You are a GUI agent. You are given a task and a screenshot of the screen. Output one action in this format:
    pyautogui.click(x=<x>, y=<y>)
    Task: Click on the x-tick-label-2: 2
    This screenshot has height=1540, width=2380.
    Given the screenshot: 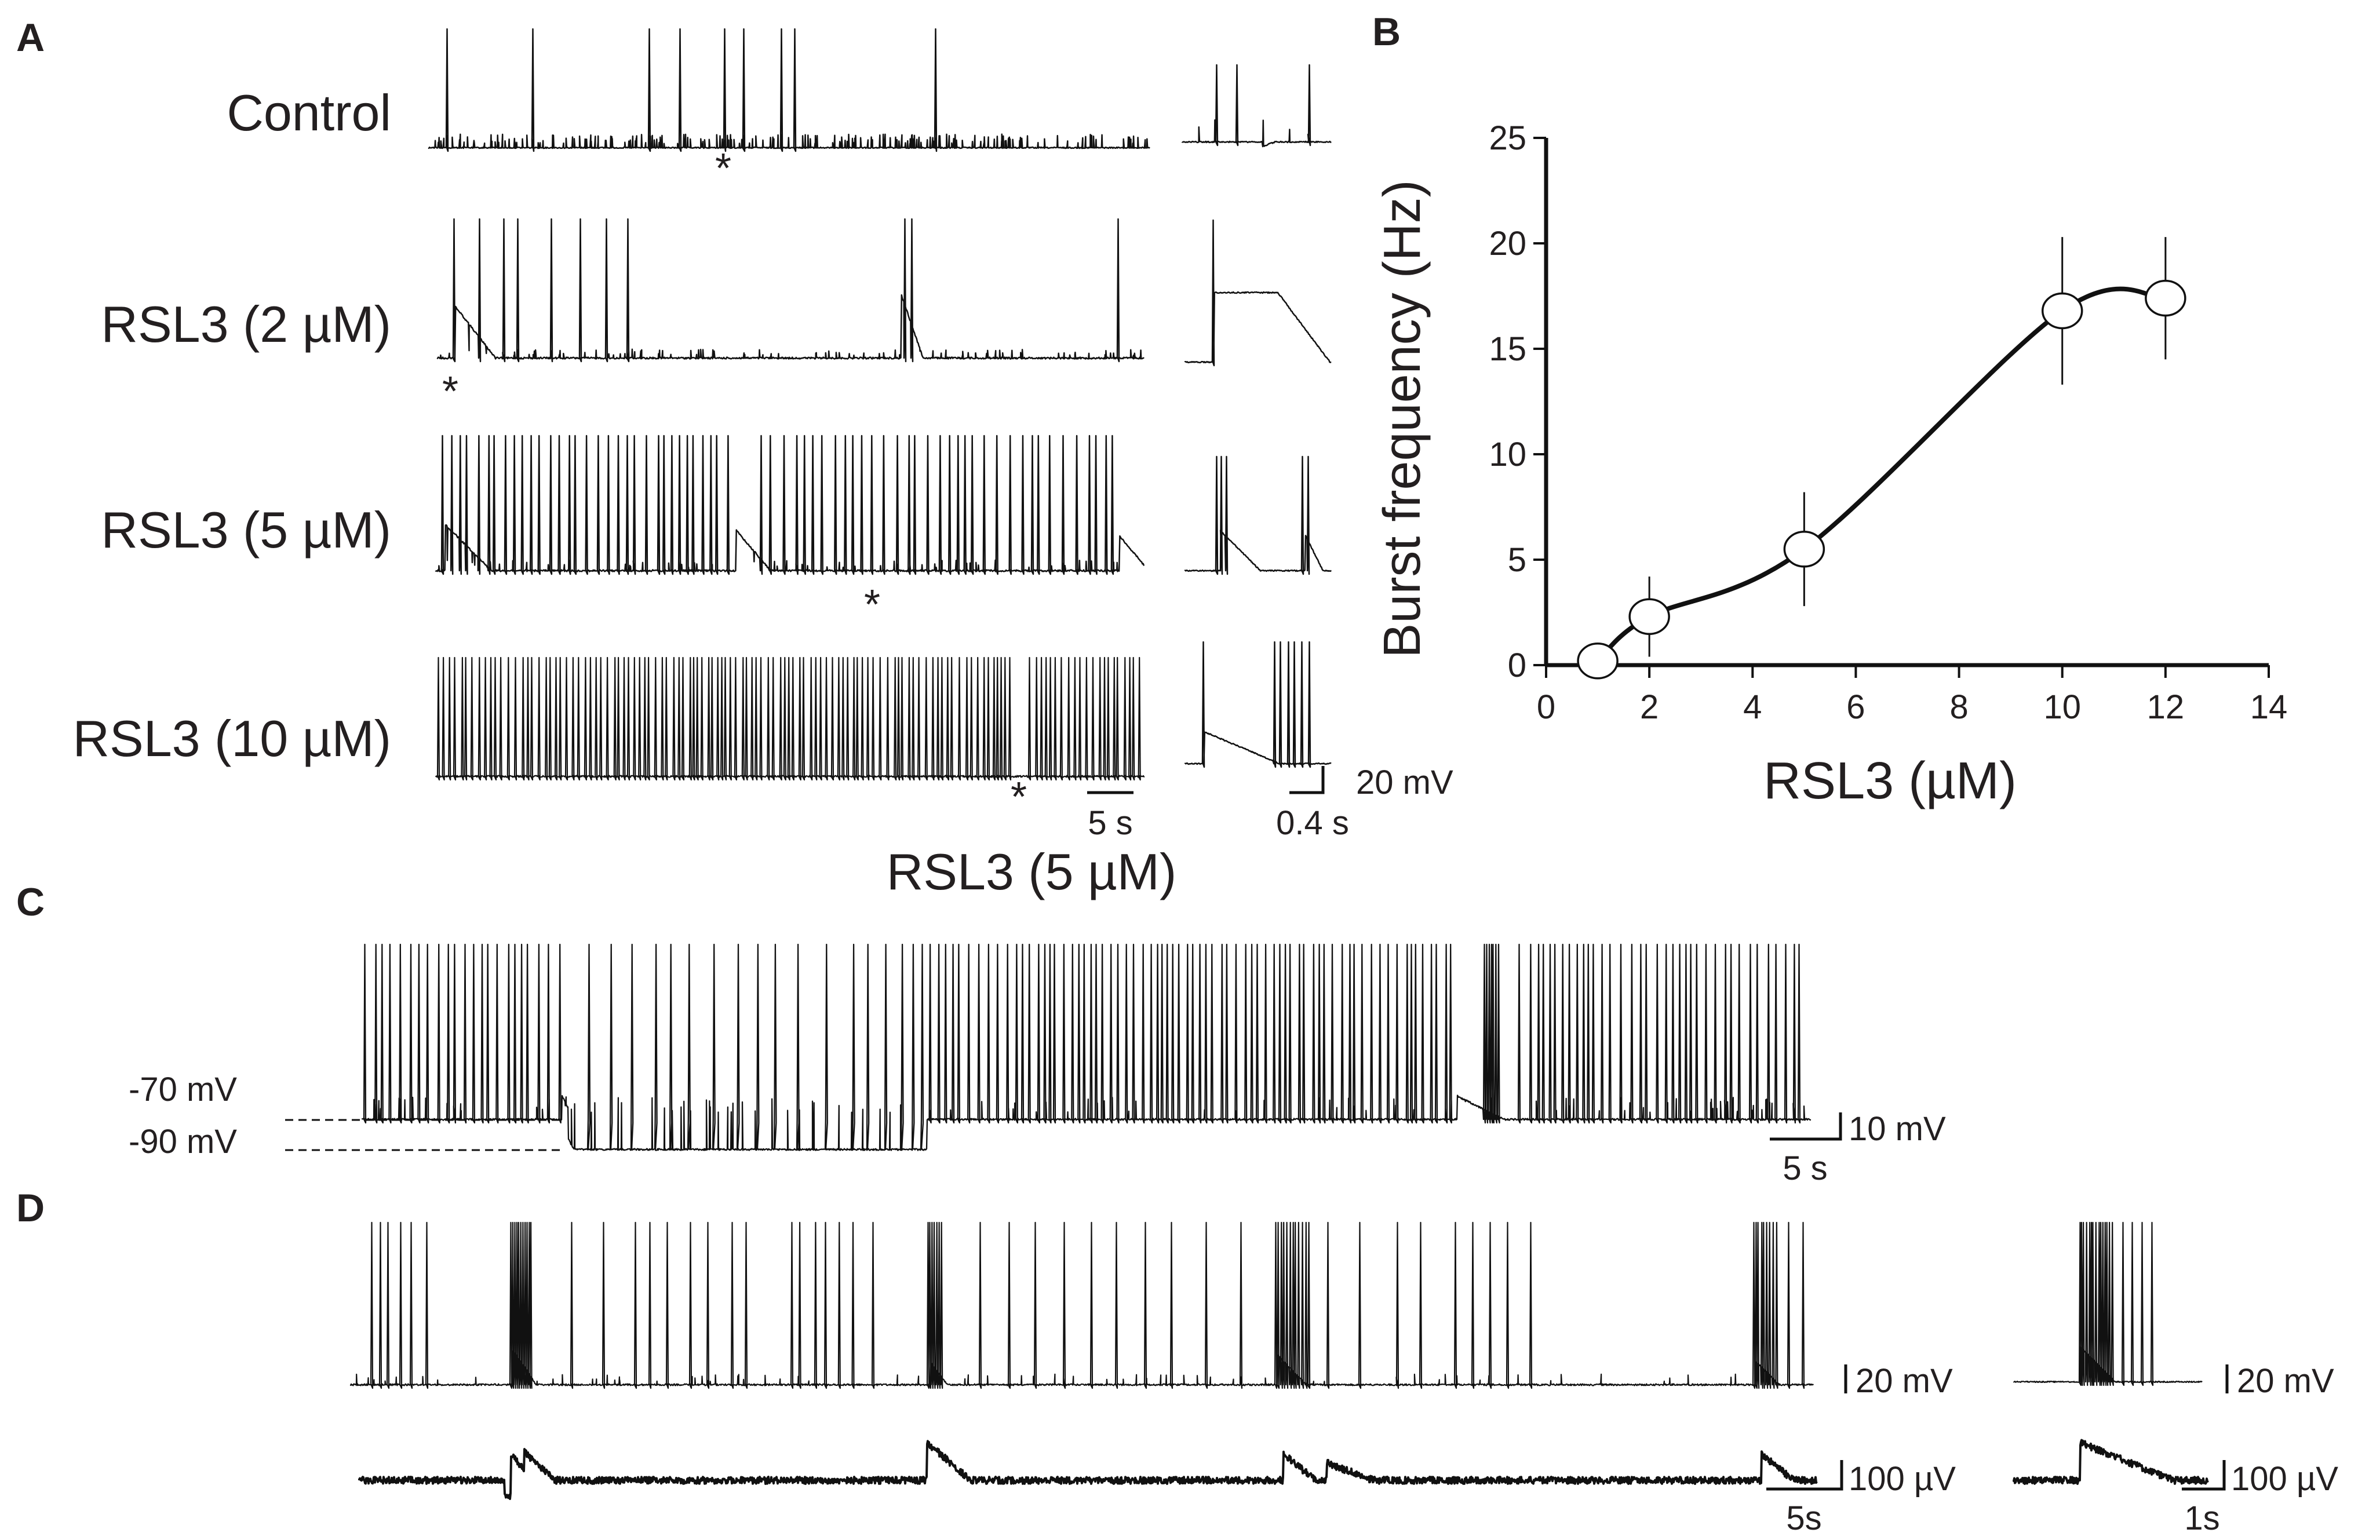 What is the action you would take?
    pyautogui.click(x=1649, y=707)
    